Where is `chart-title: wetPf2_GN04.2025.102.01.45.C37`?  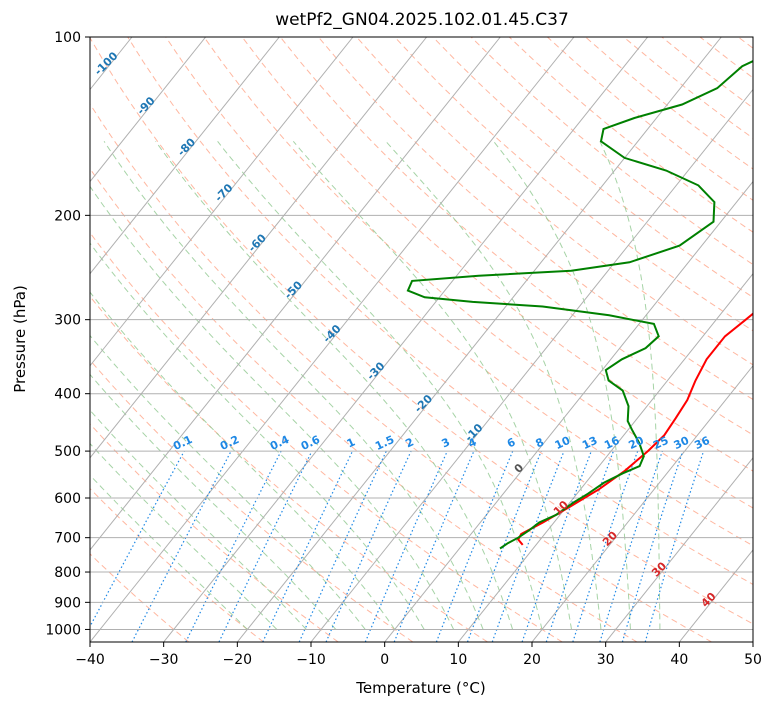 chart-title: wetPf2_GN04.2025.102.01.45.C37 is located at coordinates (422, 20).